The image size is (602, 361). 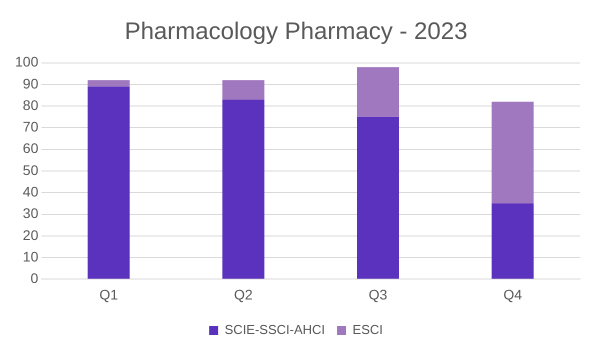 I want to click on y-tick-label: 0, so click(x=34, y=278).